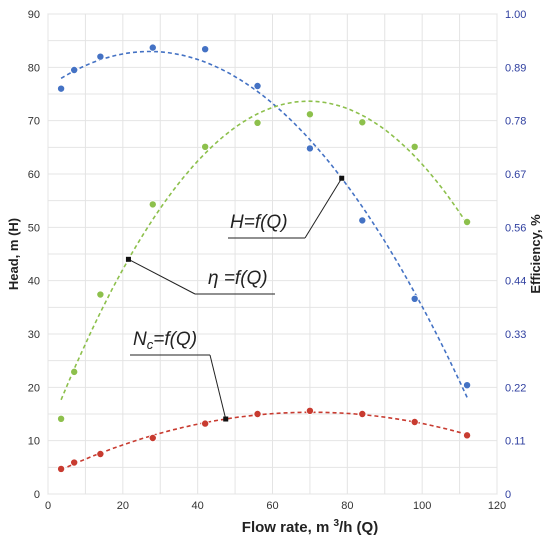  What do you see at coordinates (347, 506) in the screenshot?
I see `x-tick-label: 80` at bounding box center [347, 506].